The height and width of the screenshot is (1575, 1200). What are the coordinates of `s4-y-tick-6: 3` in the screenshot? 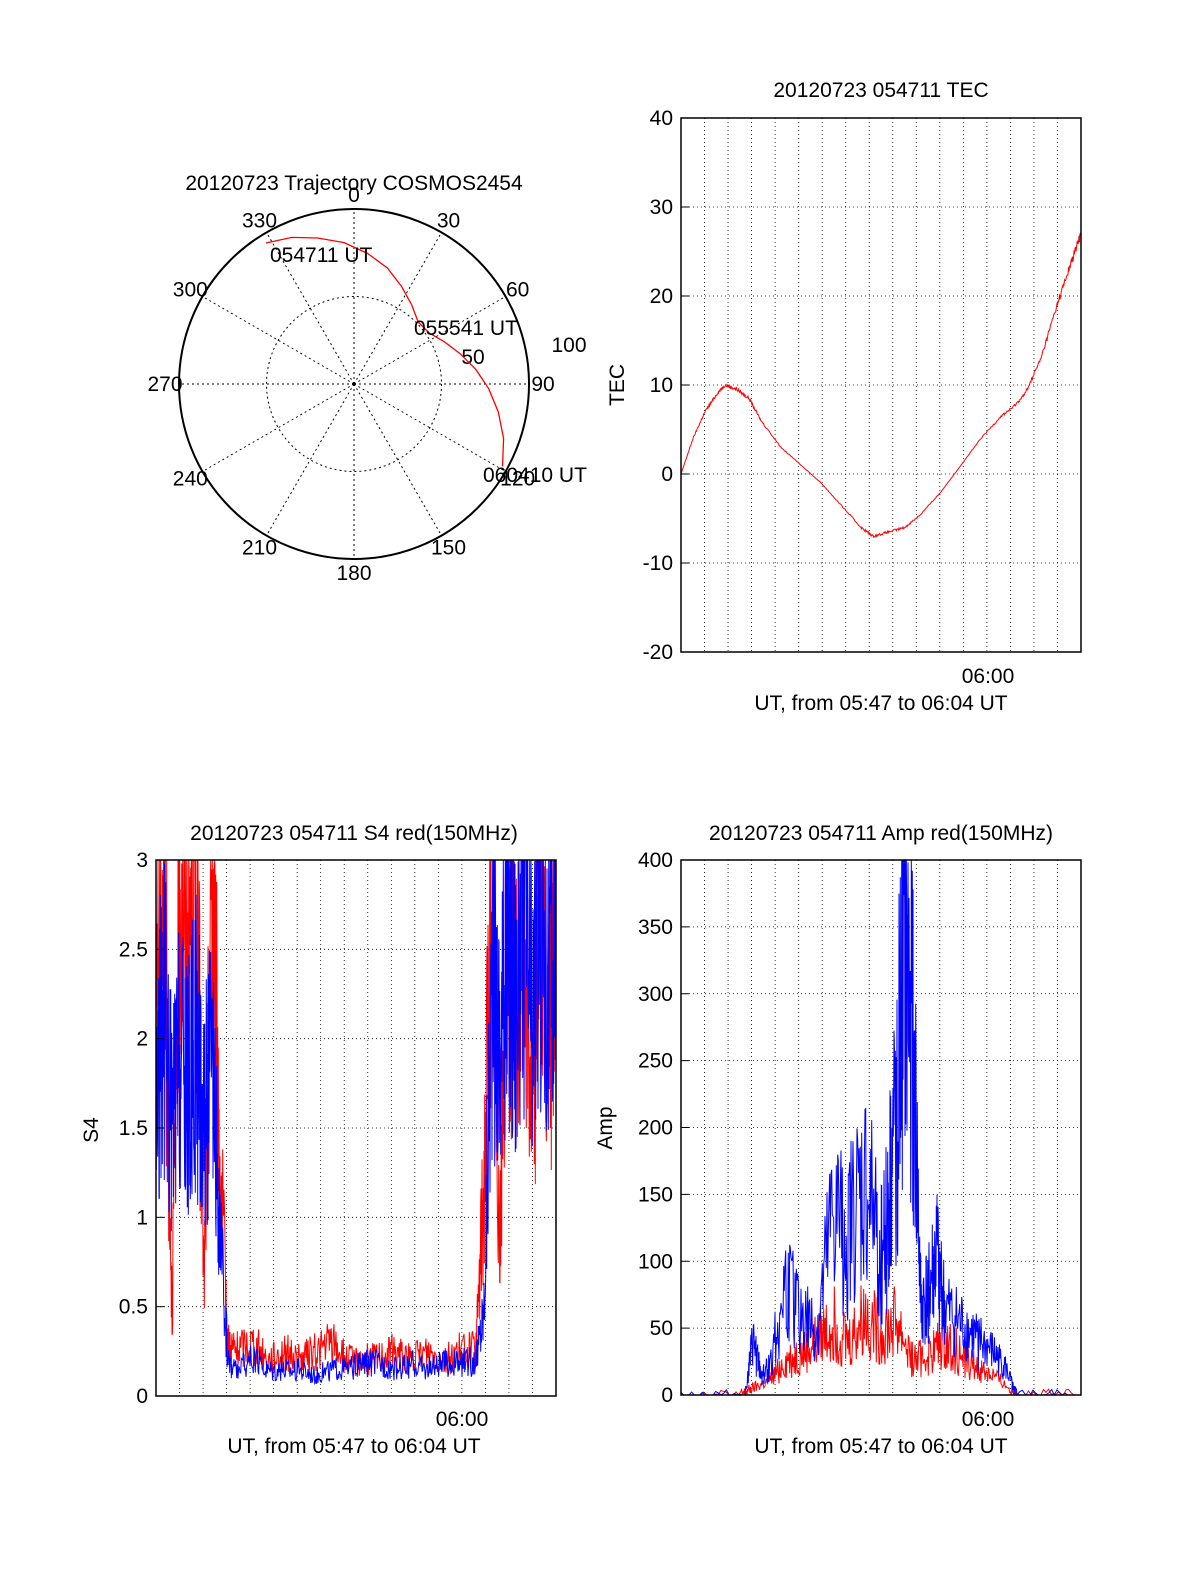 It's located at (142, 860).